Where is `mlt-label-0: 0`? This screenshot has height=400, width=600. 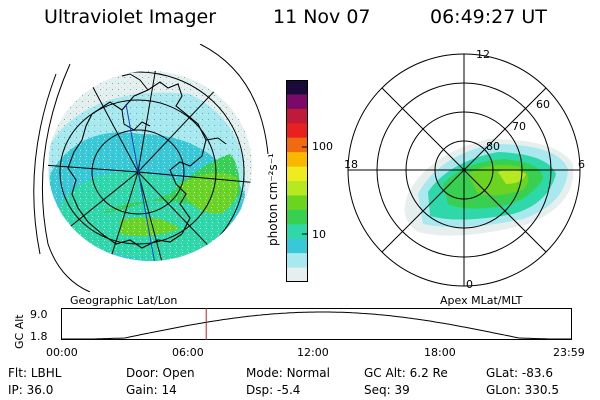 mlt-label-0: 0 is located at coordinates (469, 284).